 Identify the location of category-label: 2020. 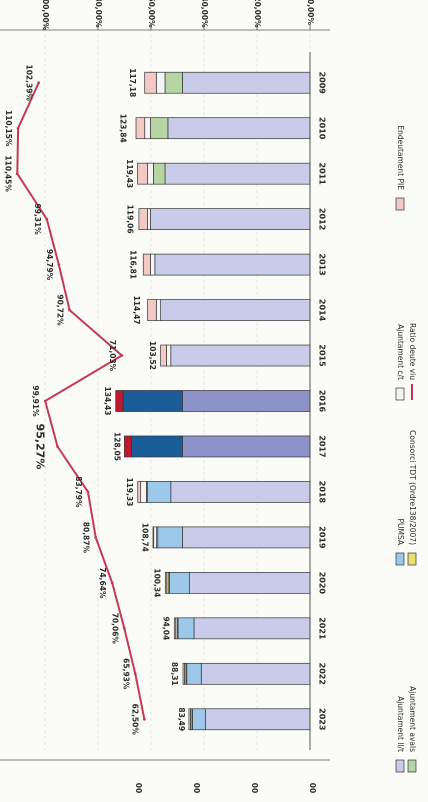
(322, 583).